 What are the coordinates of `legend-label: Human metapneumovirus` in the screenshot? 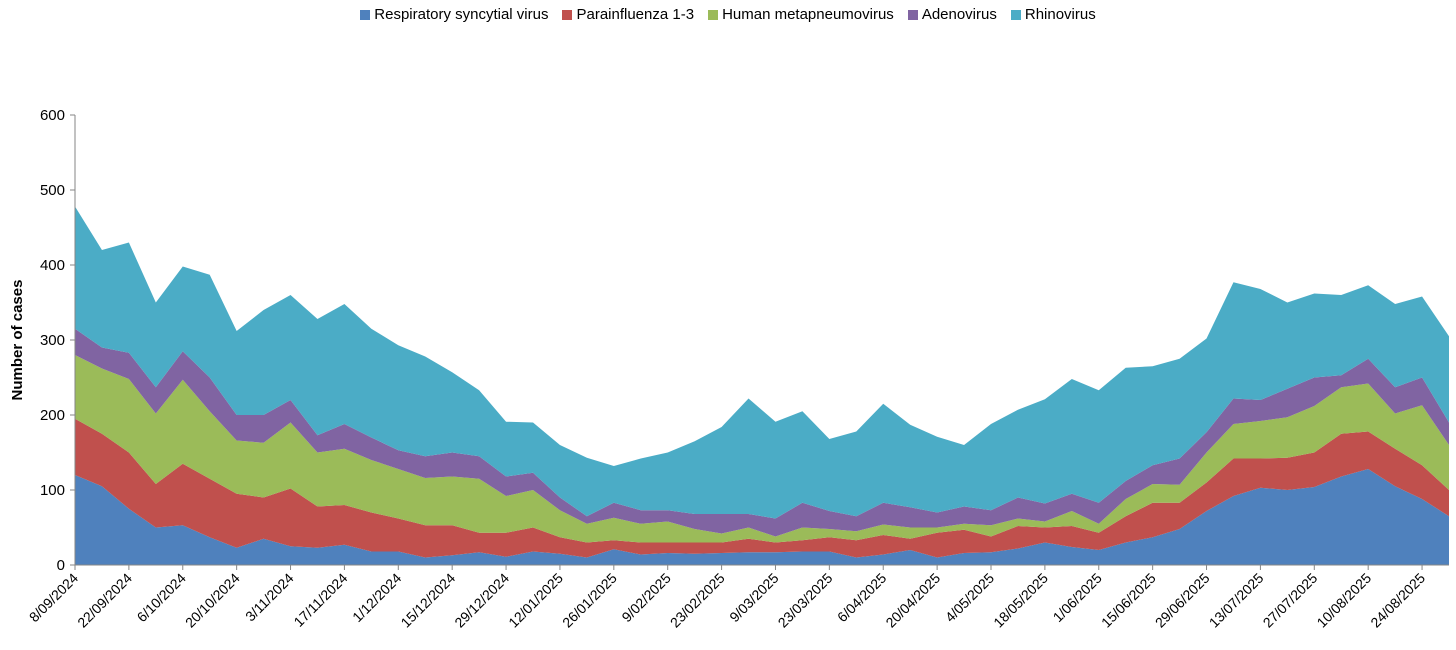 It's located at (808, 14).